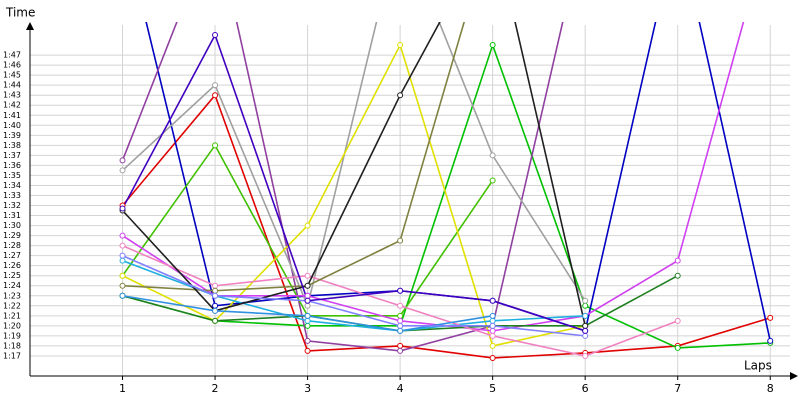 The height and width of the screenshot is (400, 800). I want to click on y-tick-label: 1:46, so click(12, 65).